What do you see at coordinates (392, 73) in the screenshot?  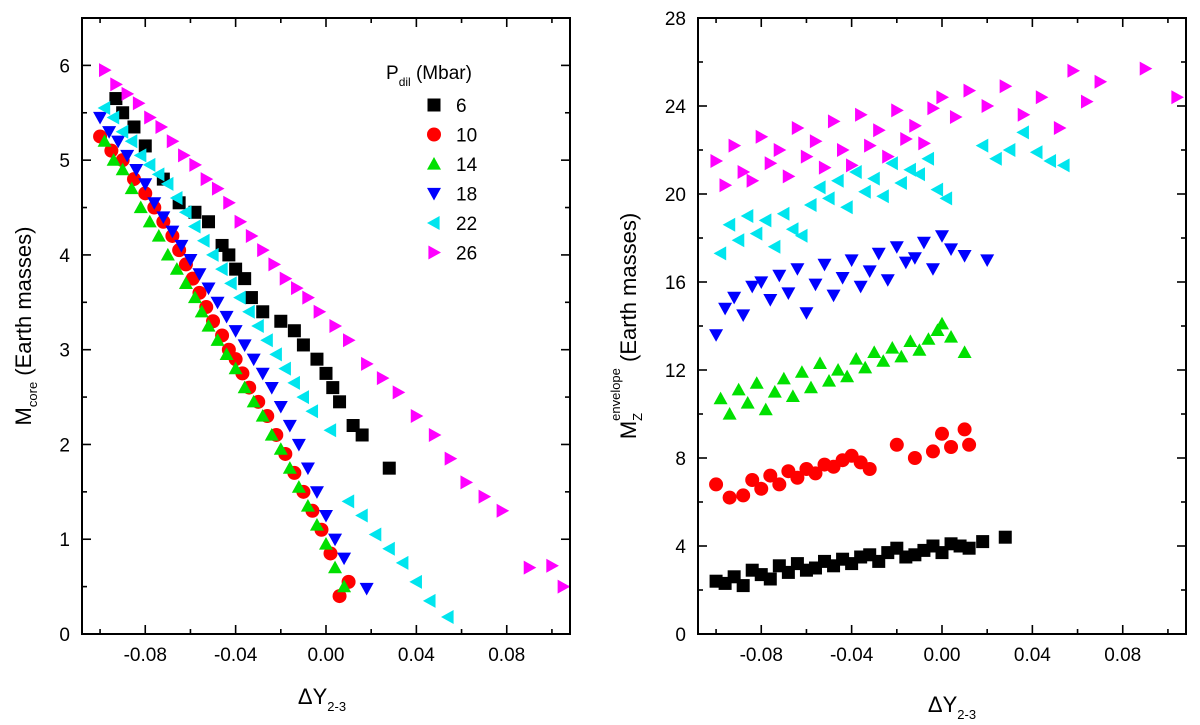 I see `legend-title-main: P` at bounding box center [392, 73].